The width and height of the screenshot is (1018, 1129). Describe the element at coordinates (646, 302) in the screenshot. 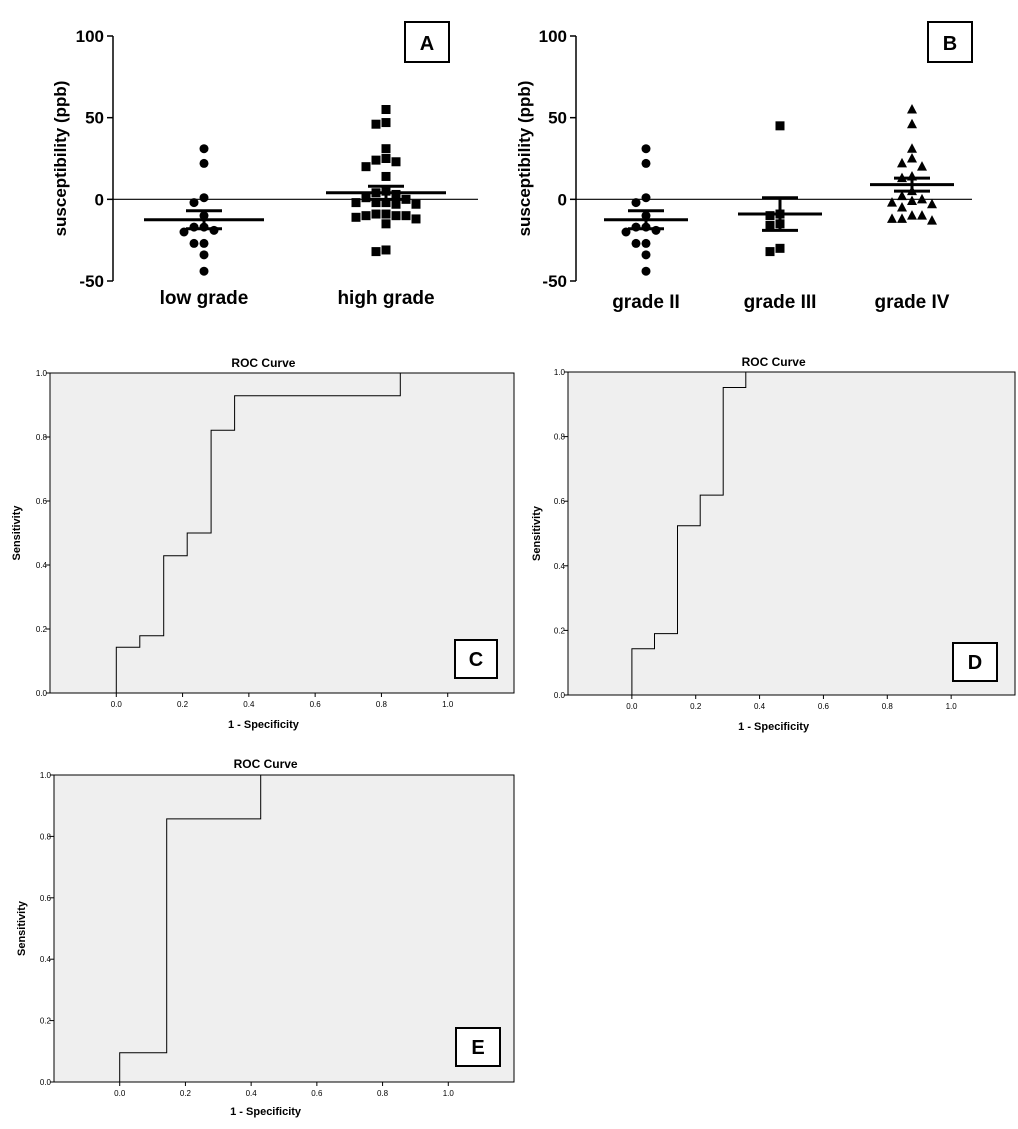

I see `category-label: grade II` at that location.